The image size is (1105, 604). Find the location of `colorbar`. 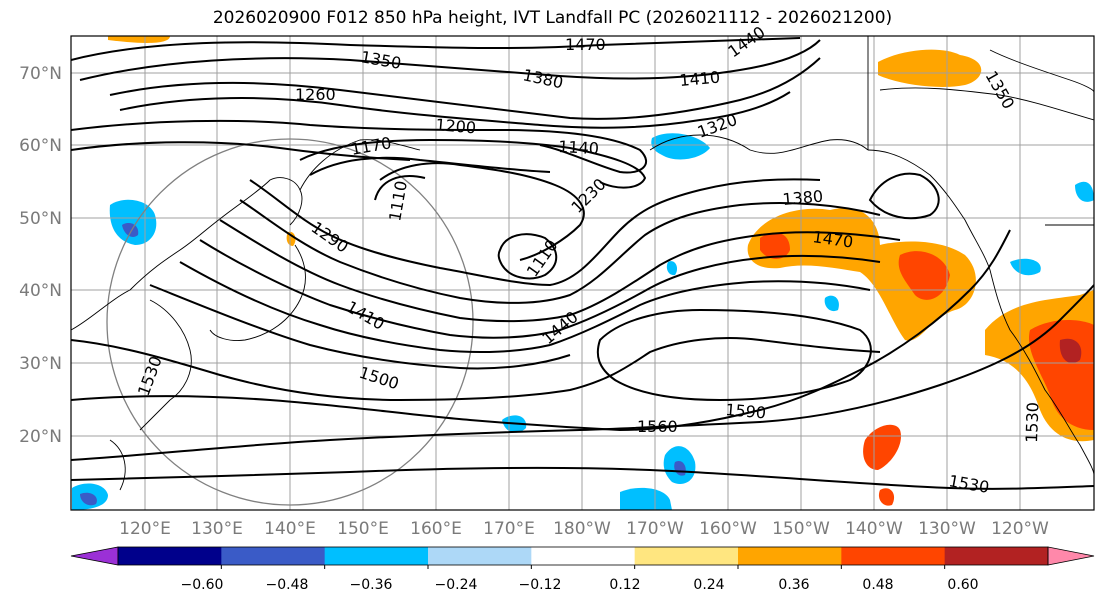

colorbar is located at coordinates (582, 557).